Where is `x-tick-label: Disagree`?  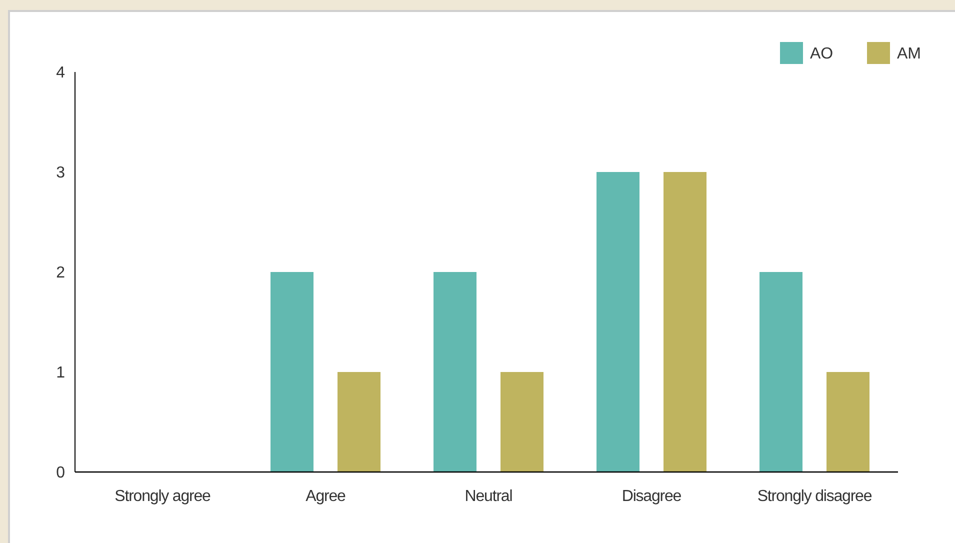 x-tick-label: Disagree is located at coordinates (652, 496).